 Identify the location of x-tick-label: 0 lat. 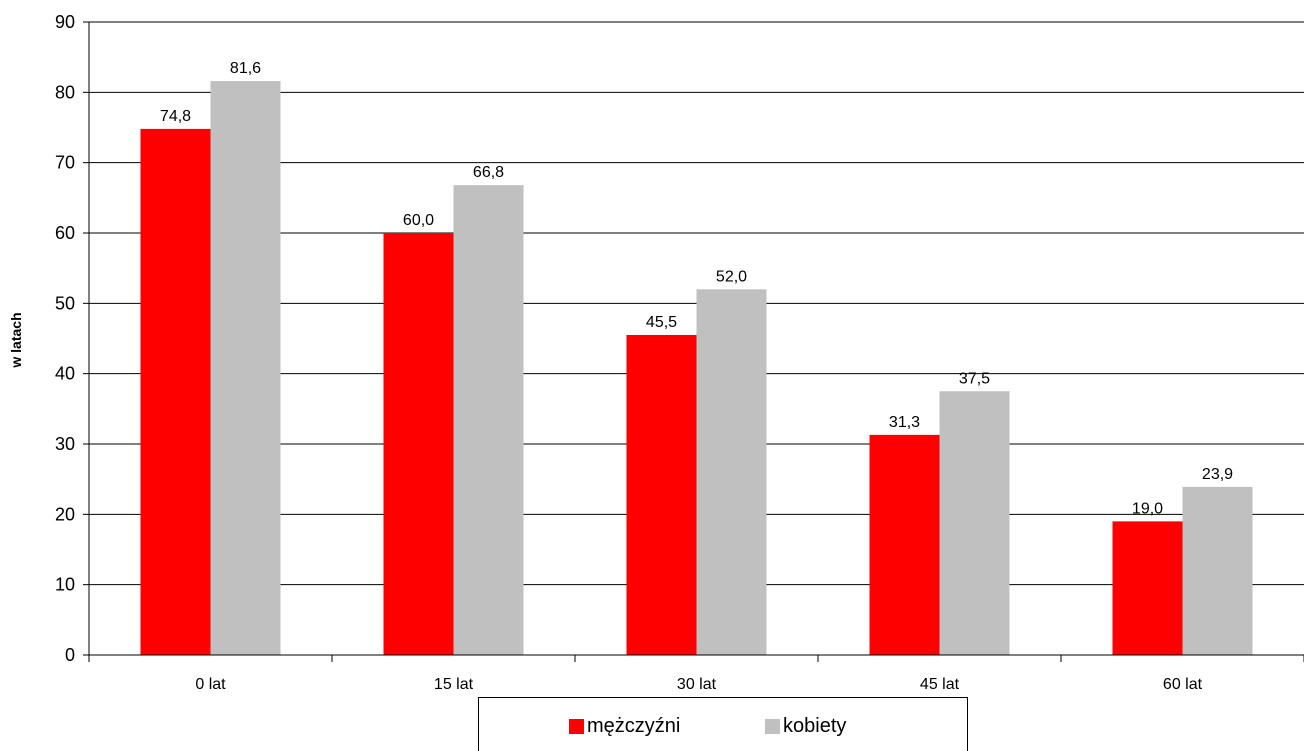
(210, 684).